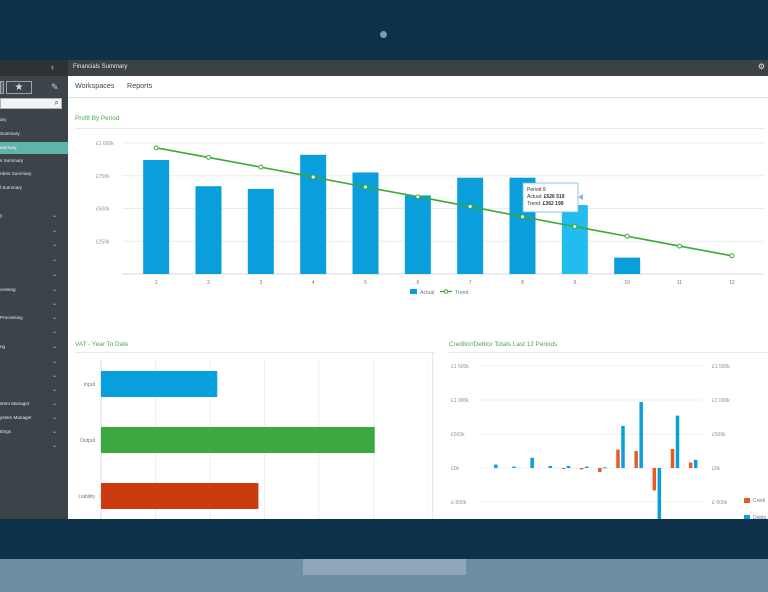 This screenshot has width=768, height=592. I want to click on y2-tick-label: £-500k, so click(720, 503).